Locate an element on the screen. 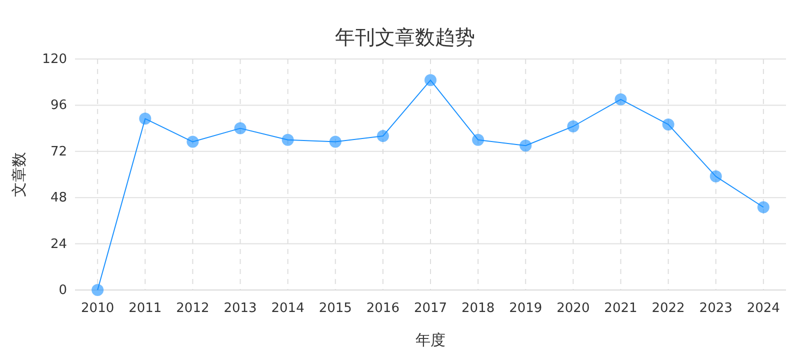 The image size is (810, 360). x-tick-label: 2011 is located at coordinates (145, 308).